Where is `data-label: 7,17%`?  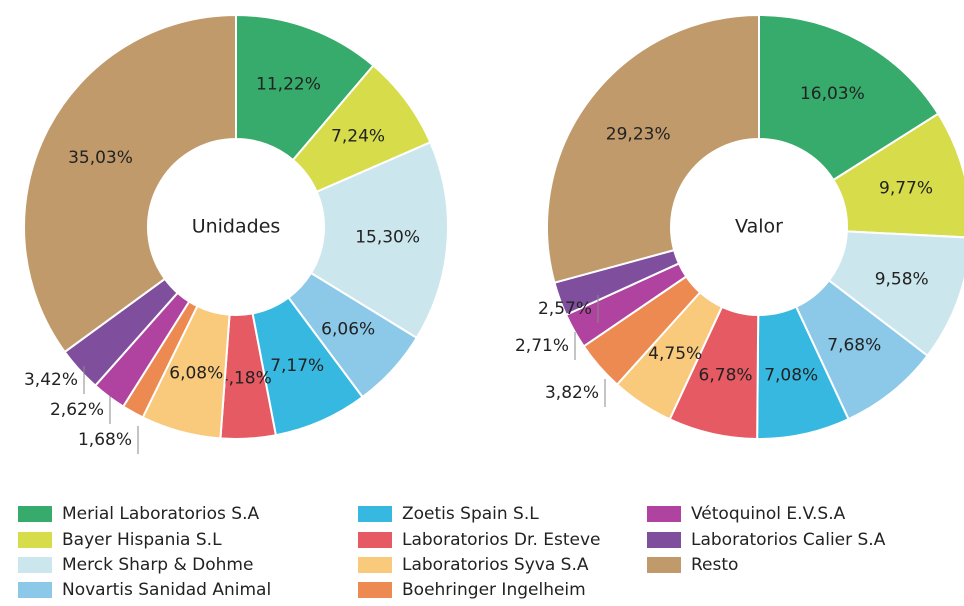
data-label: 7,17% is located at coordinates (297, 366).